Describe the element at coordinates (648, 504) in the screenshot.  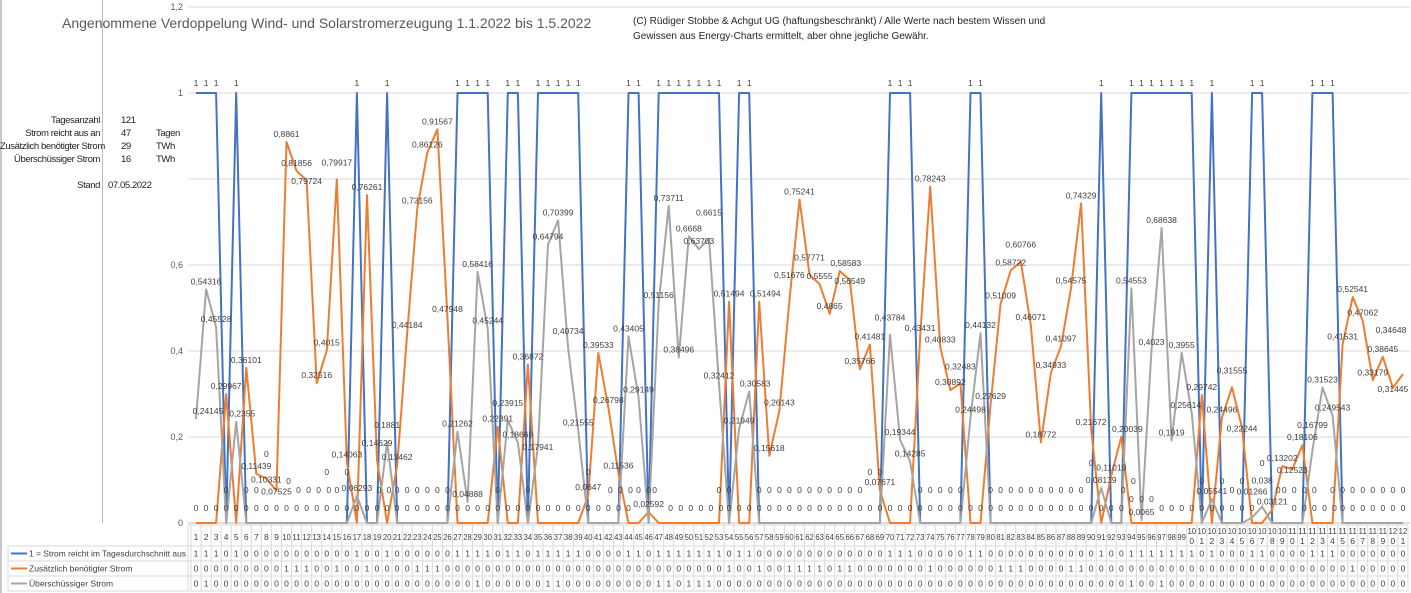
I see `data-label: 0,02592` at that location.